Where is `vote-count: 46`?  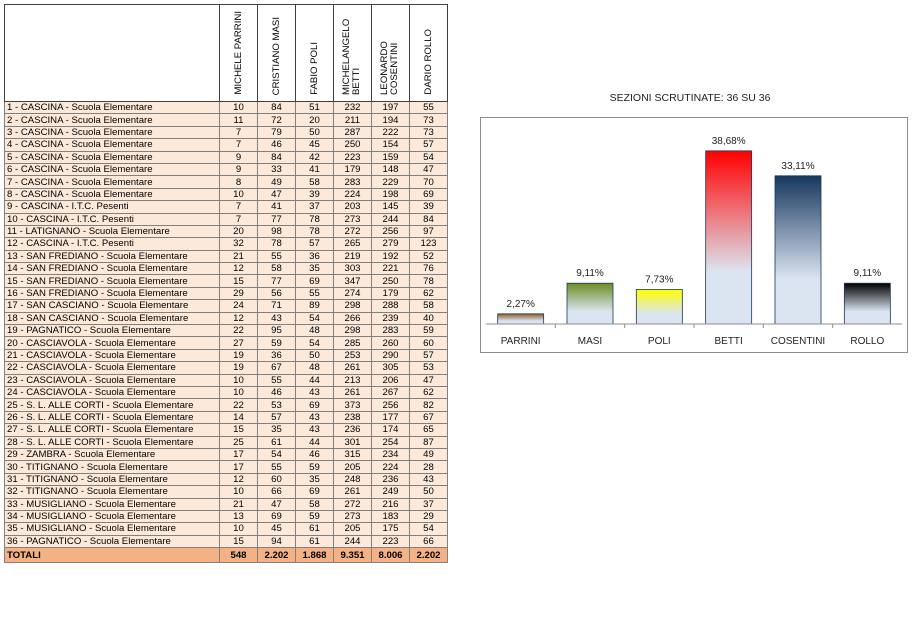
vote-count: 46 is located at coordinates (314, 454).